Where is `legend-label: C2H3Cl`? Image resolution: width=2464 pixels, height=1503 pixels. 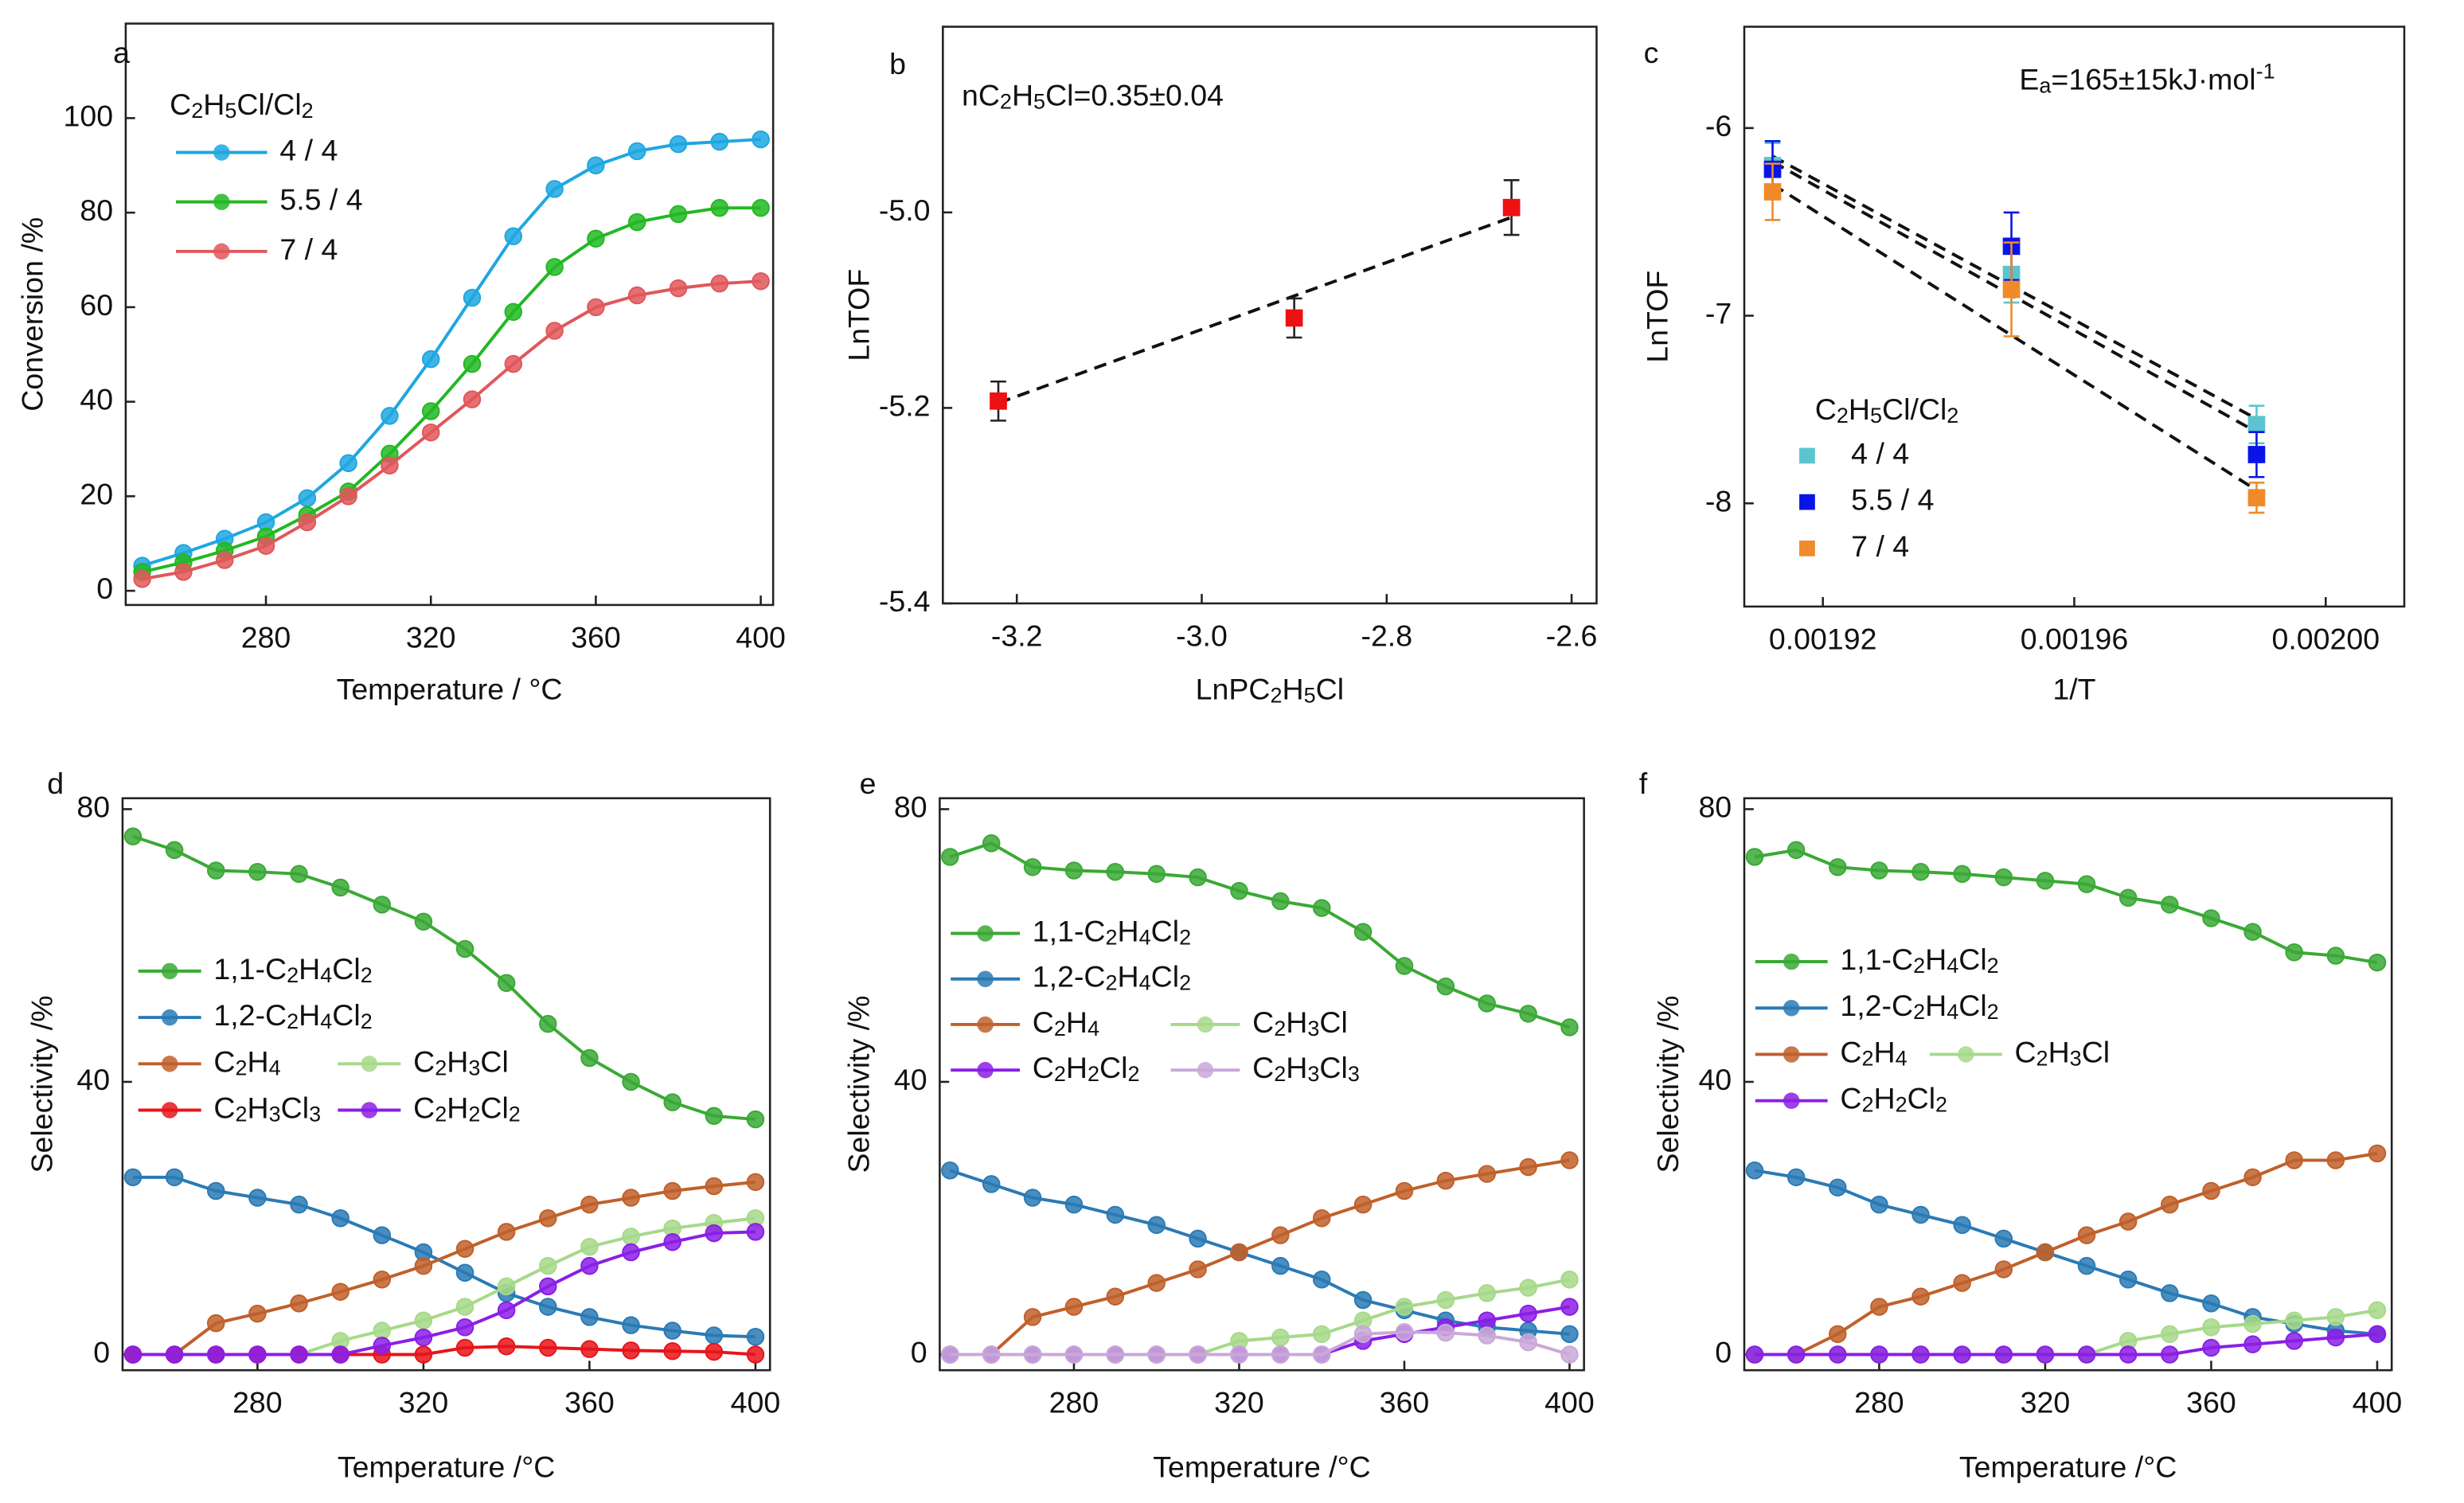
legend-label: C2H3Cl is located at coordinates (2062, 1052).